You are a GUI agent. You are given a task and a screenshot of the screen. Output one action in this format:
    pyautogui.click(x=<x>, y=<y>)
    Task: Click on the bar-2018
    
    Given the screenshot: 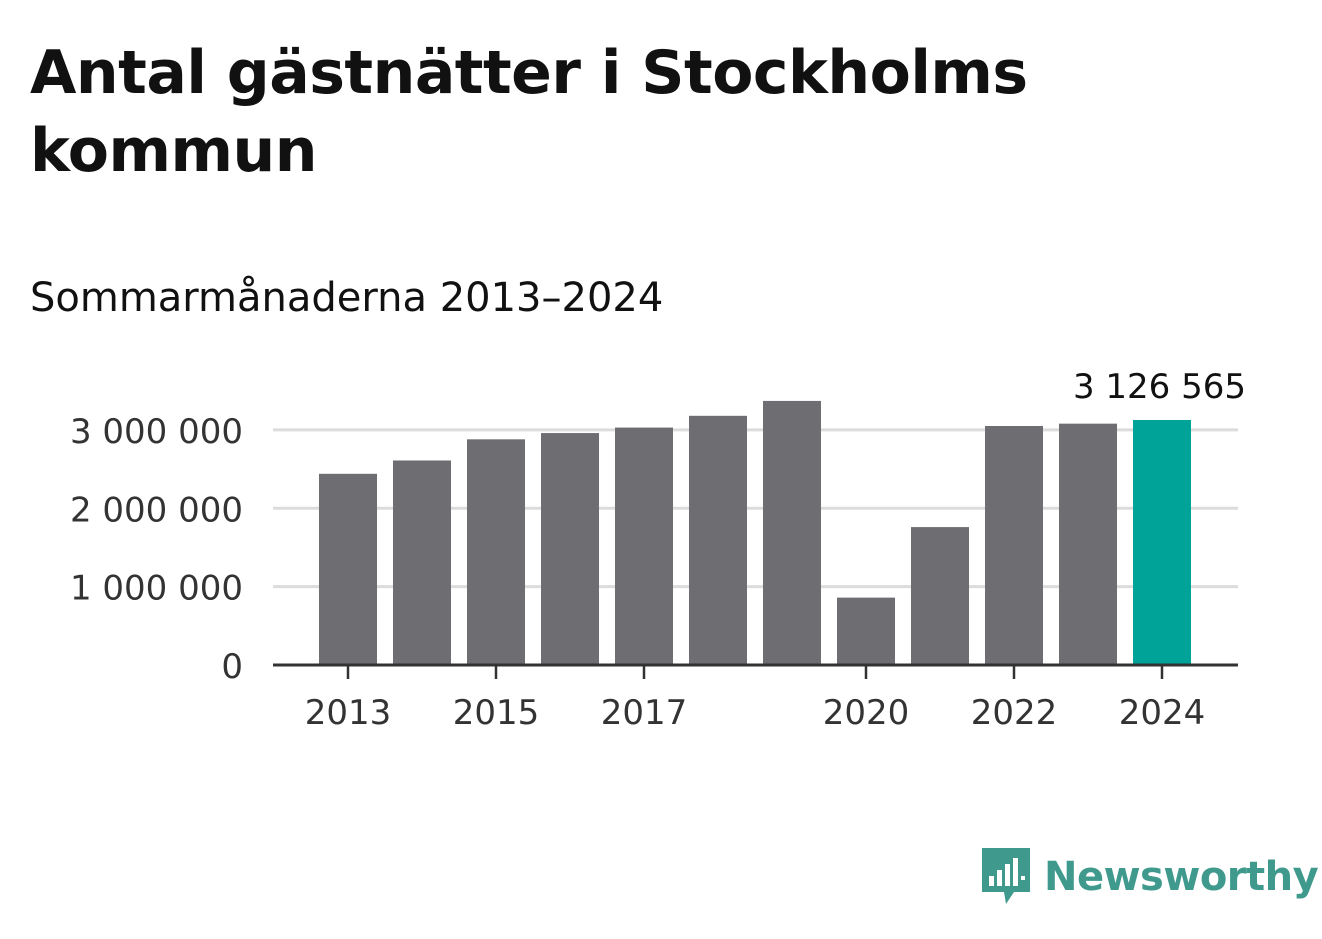 What is the action you would take?
    pyautogui.click(x=718, y=540)
    